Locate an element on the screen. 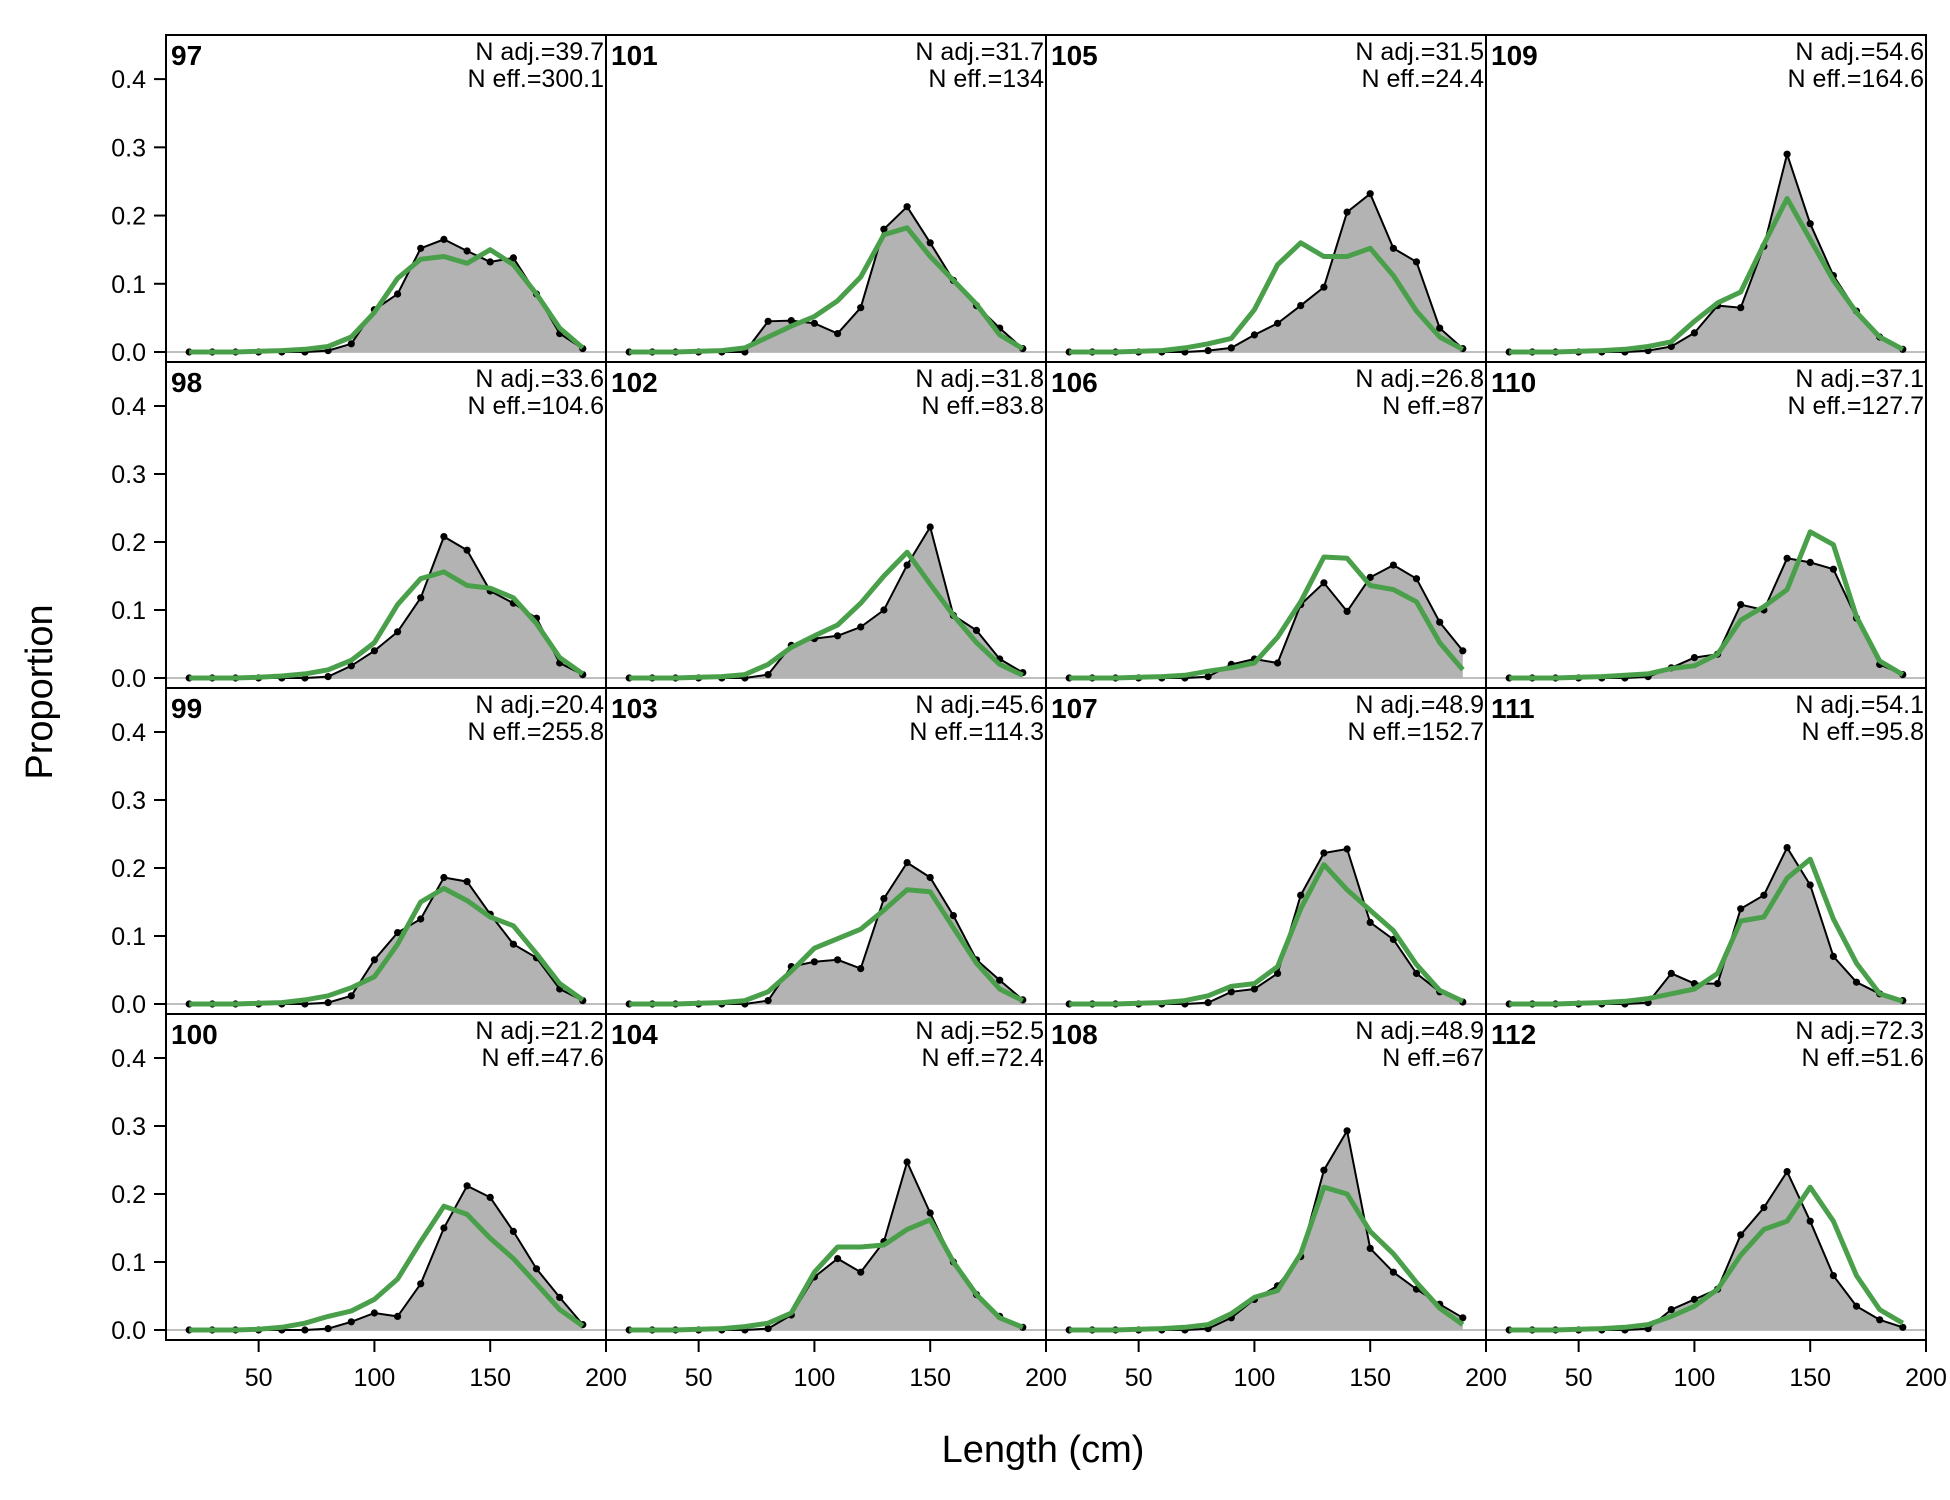 The image size is (1950, 1500). panel-111: 111 N adj.=54.1N eff.=95.8 is located at coordinates (1706, 851).